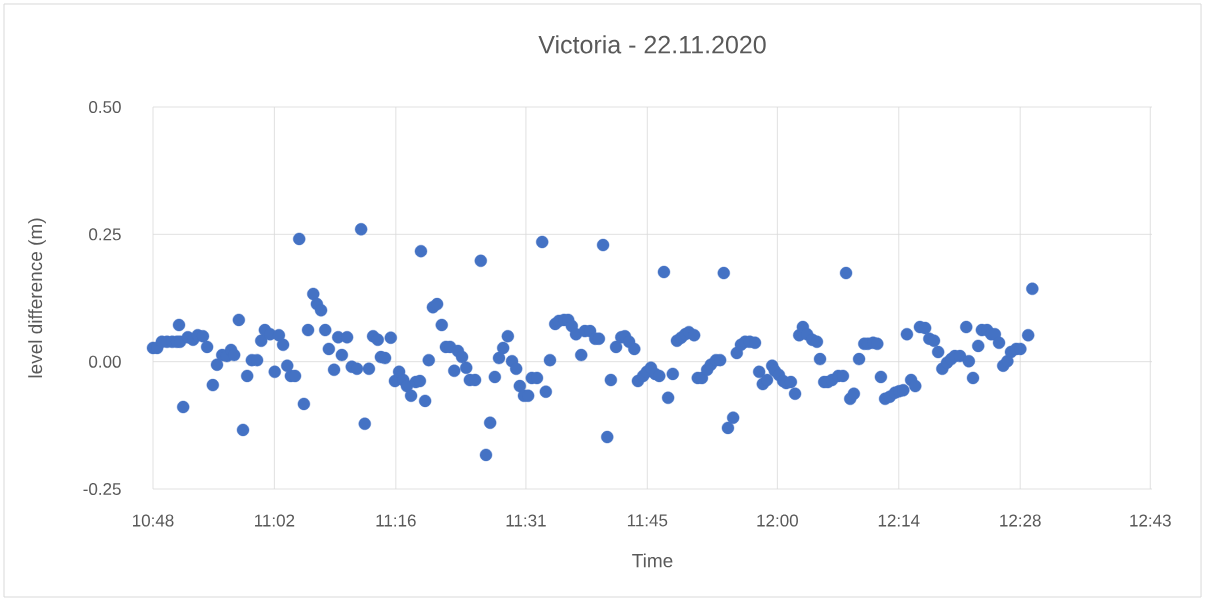  Describe the element at coordinates (1020, 520) in the screenshot. I see `x-tick-label: 12:28` at that location.